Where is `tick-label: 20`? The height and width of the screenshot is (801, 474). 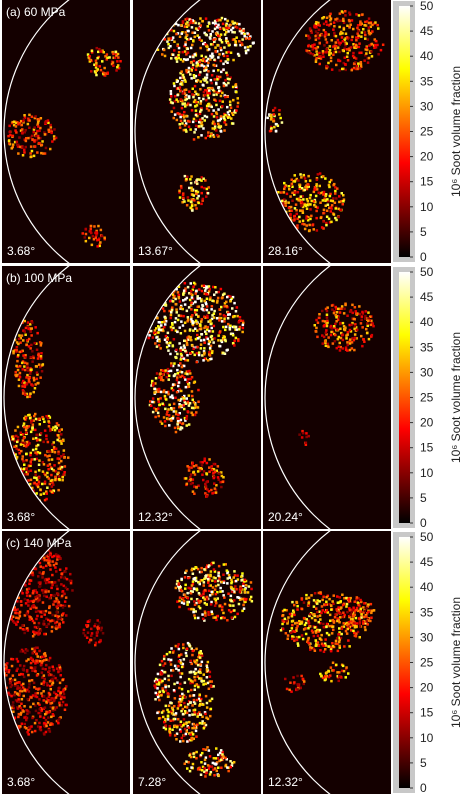 tick-label: 20 is located at coordinates (427, 157).